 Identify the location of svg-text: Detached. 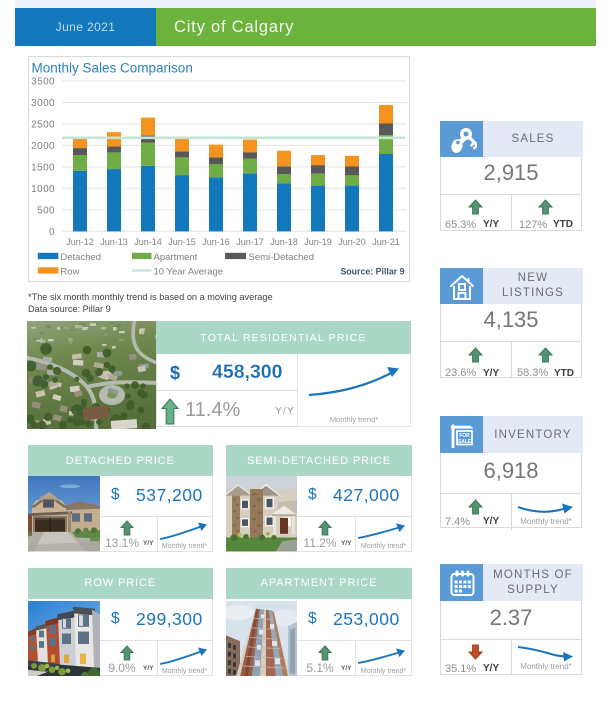
(80, 257).